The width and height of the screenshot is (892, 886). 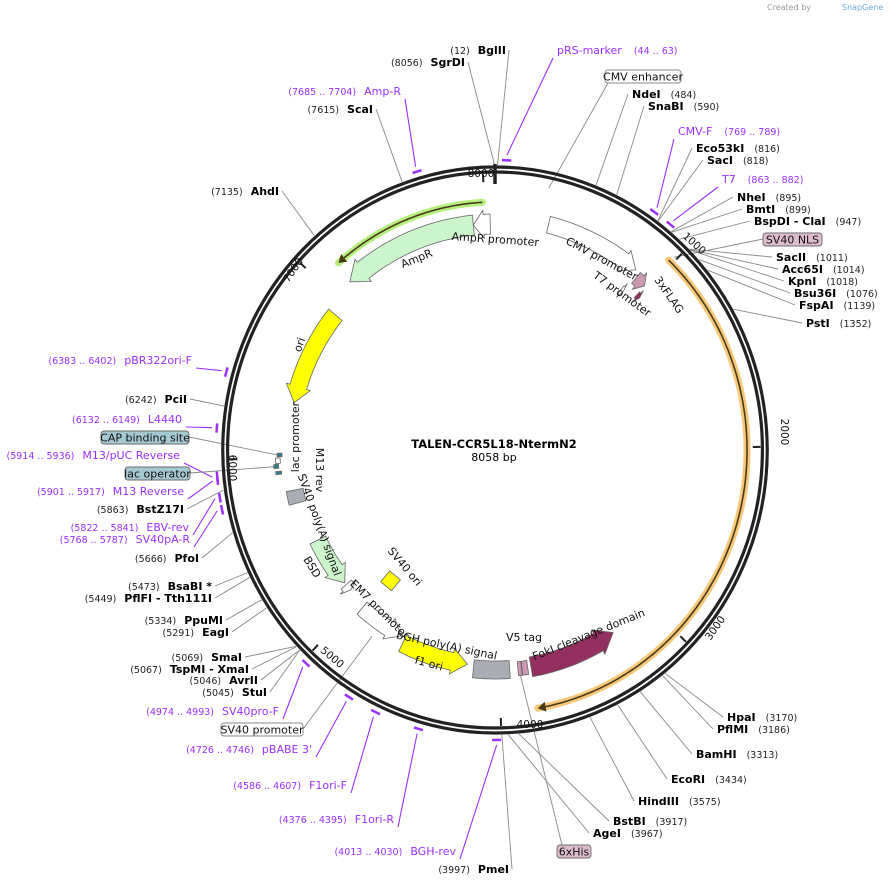 What do you see at coordinates (379, 620) in the screenshot?
I see `feature-sv40-promoter` at bounding box center [379, 620].